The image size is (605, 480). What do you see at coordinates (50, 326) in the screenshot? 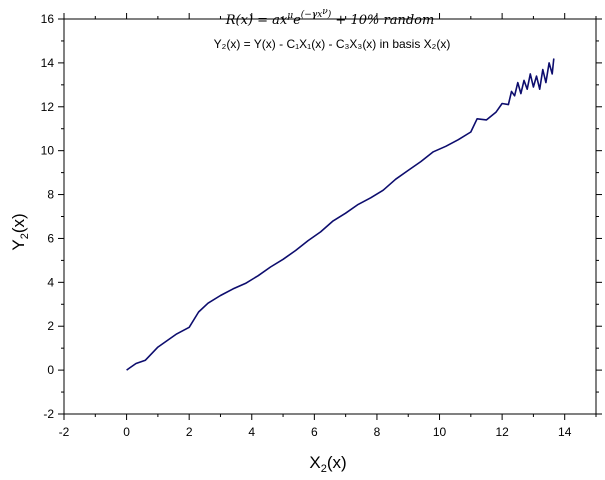
I see `y-tick-label: 2` at bounding box center [50, 326].